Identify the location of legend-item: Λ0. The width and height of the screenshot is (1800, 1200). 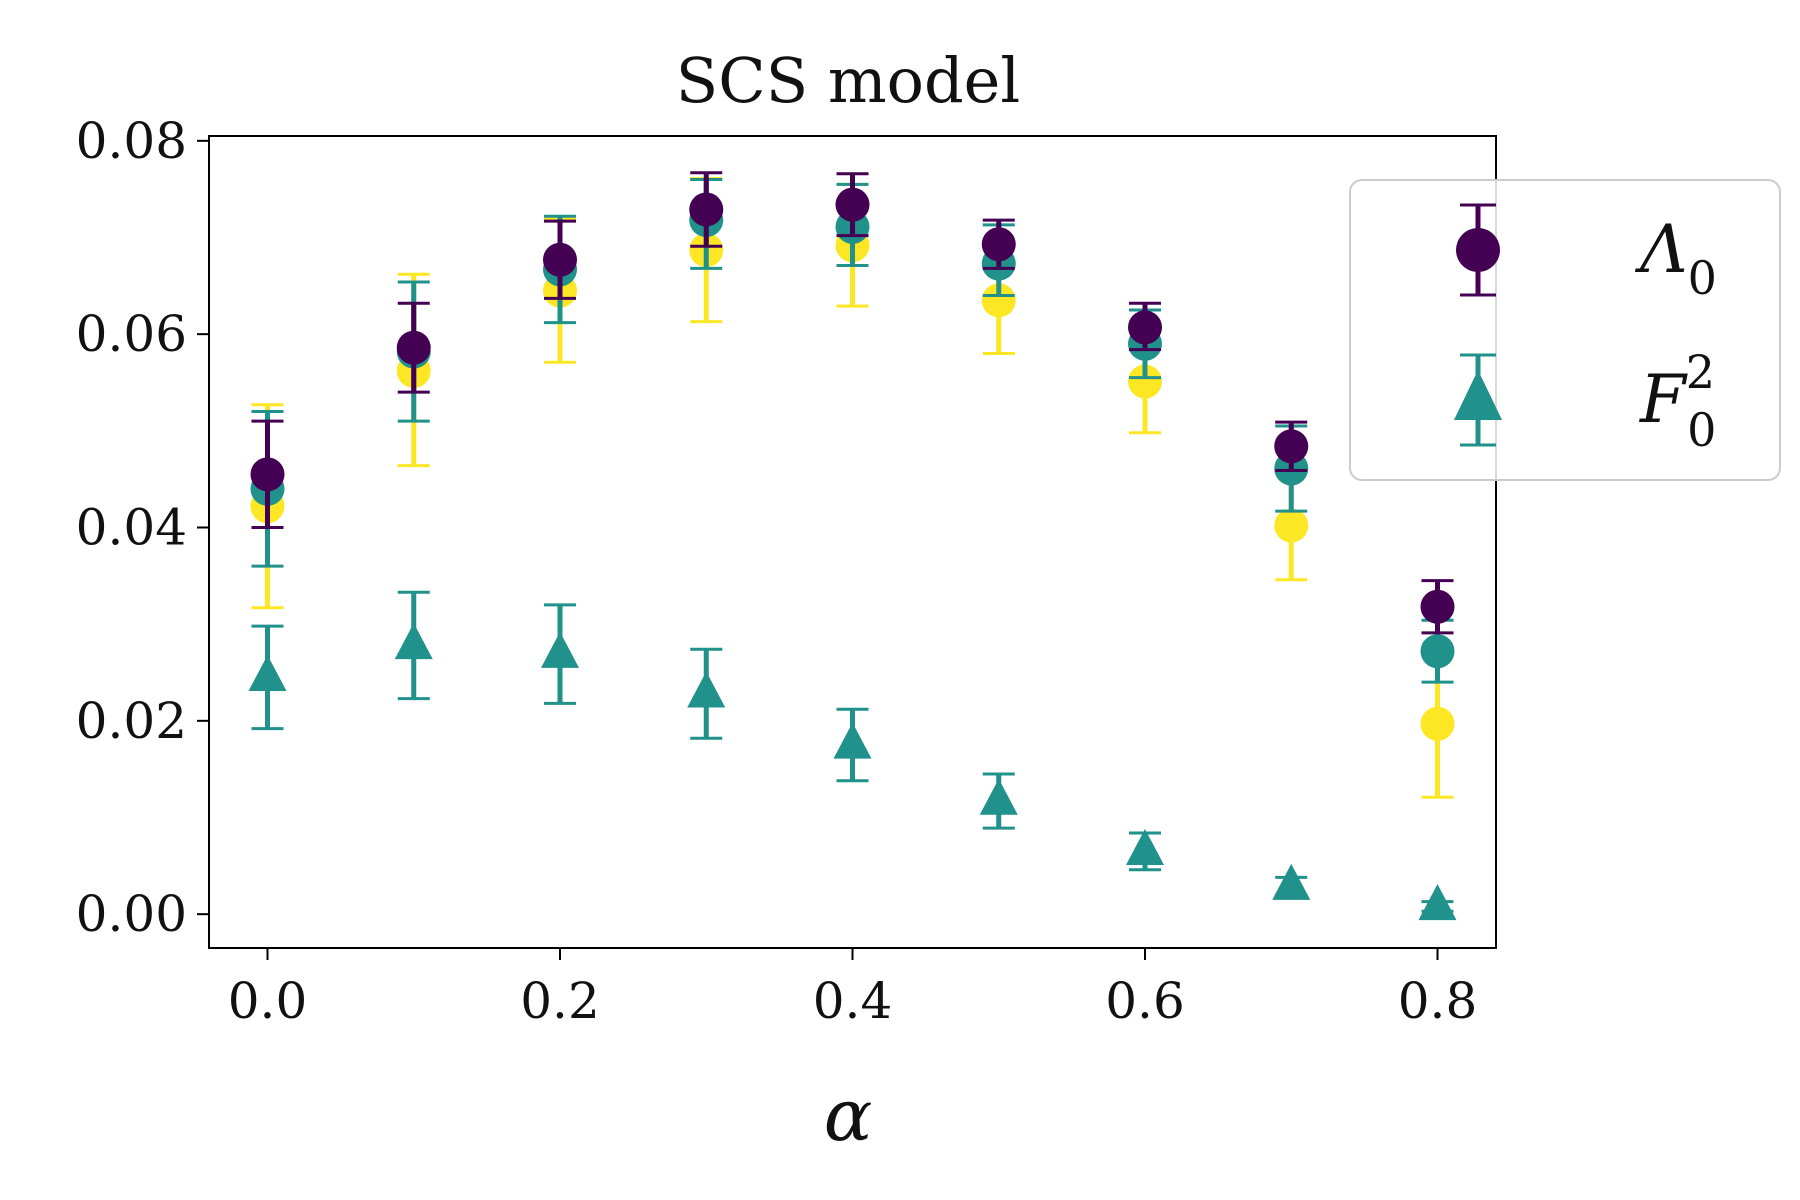
(1586, 254).